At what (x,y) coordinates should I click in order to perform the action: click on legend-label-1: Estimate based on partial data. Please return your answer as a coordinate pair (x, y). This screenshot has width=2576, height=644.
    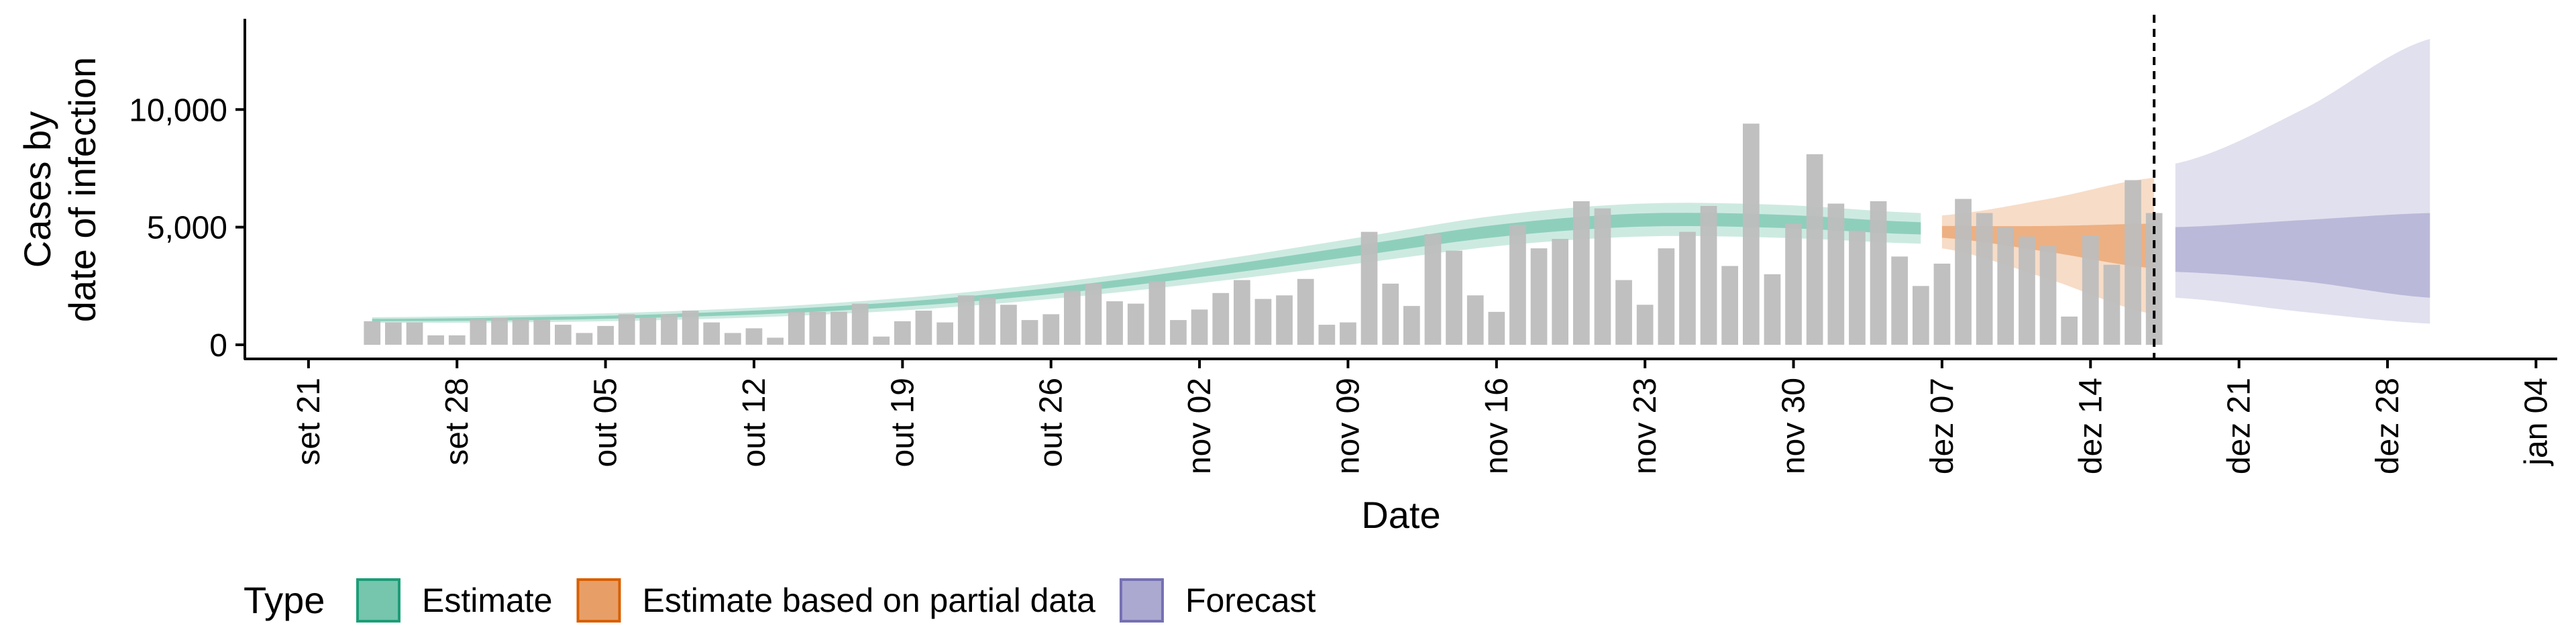
    Looking at the image, I should click on (869, 600).